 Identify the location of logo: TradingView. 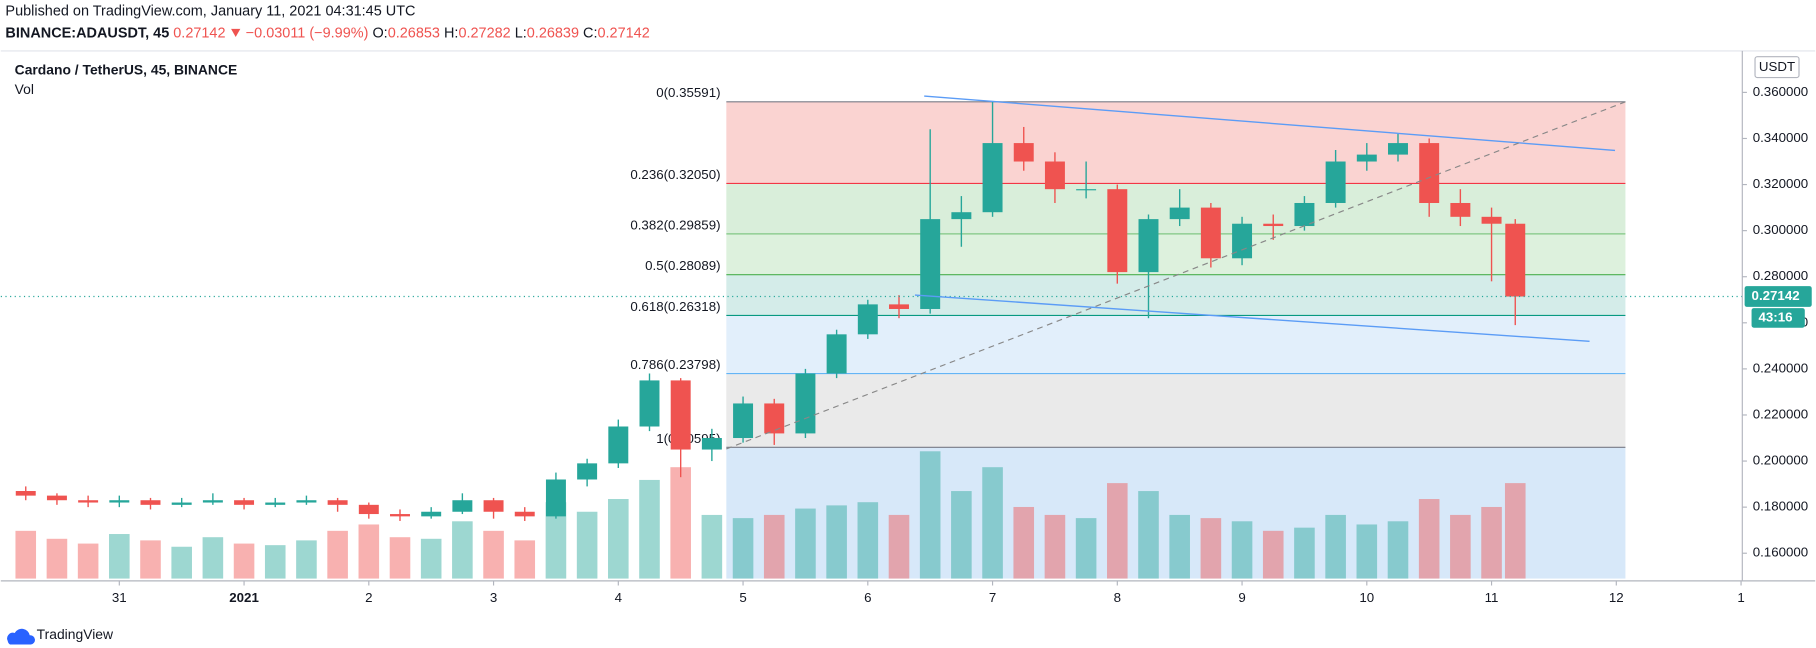
(60, 635).